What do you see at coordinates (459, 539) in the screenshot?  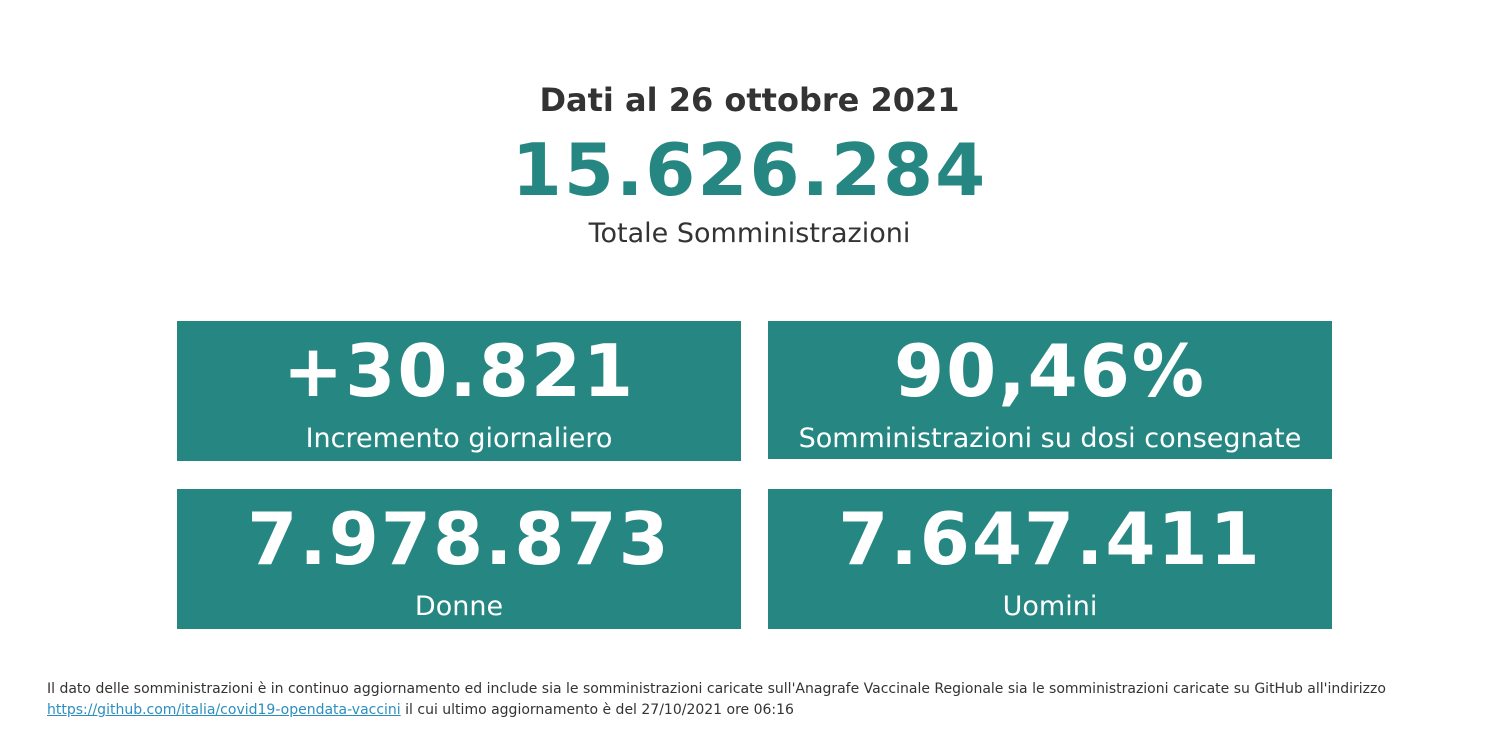 I see `women-value: 7.978.873` at bounding box center [459, 539].